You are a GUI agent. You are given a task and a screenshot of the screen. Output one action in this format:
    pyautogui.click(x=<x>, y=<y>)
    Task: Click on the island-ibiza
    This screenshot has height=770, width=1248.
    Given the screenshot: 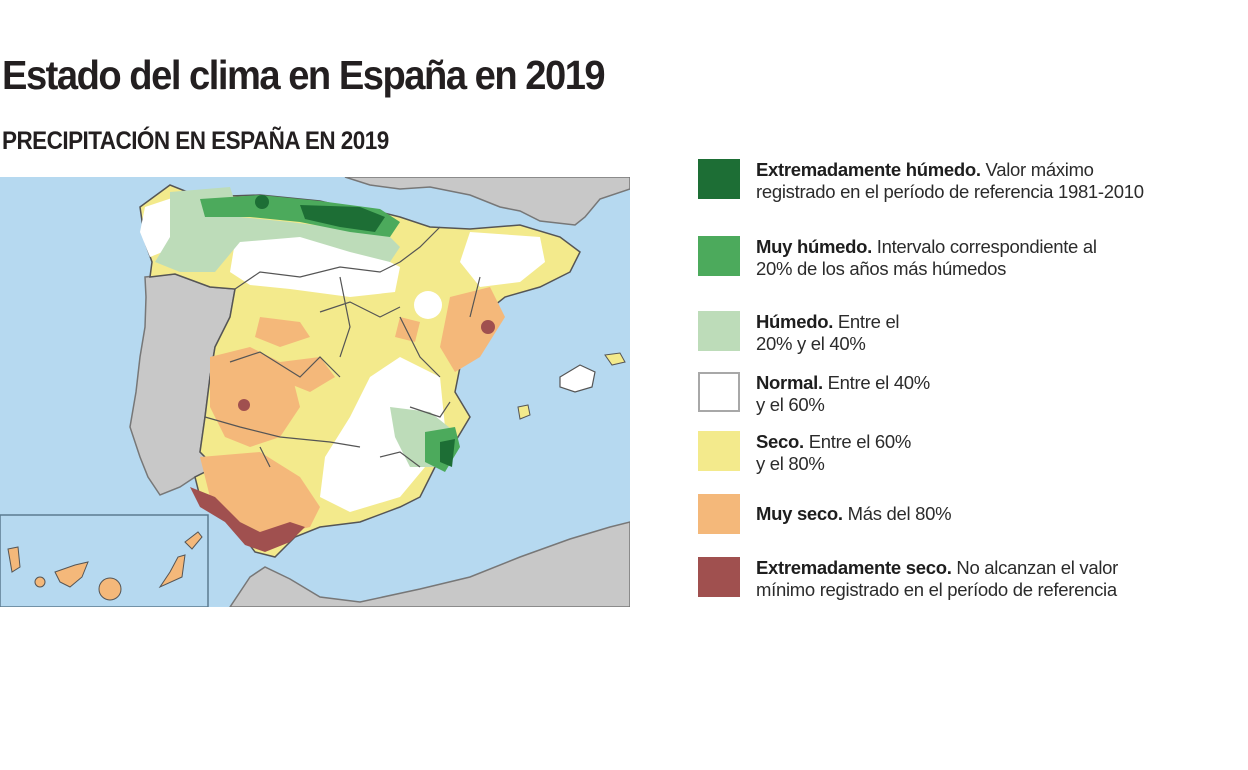 What is the action you would take?
    pyautogui.click(x=524, y=412)
    